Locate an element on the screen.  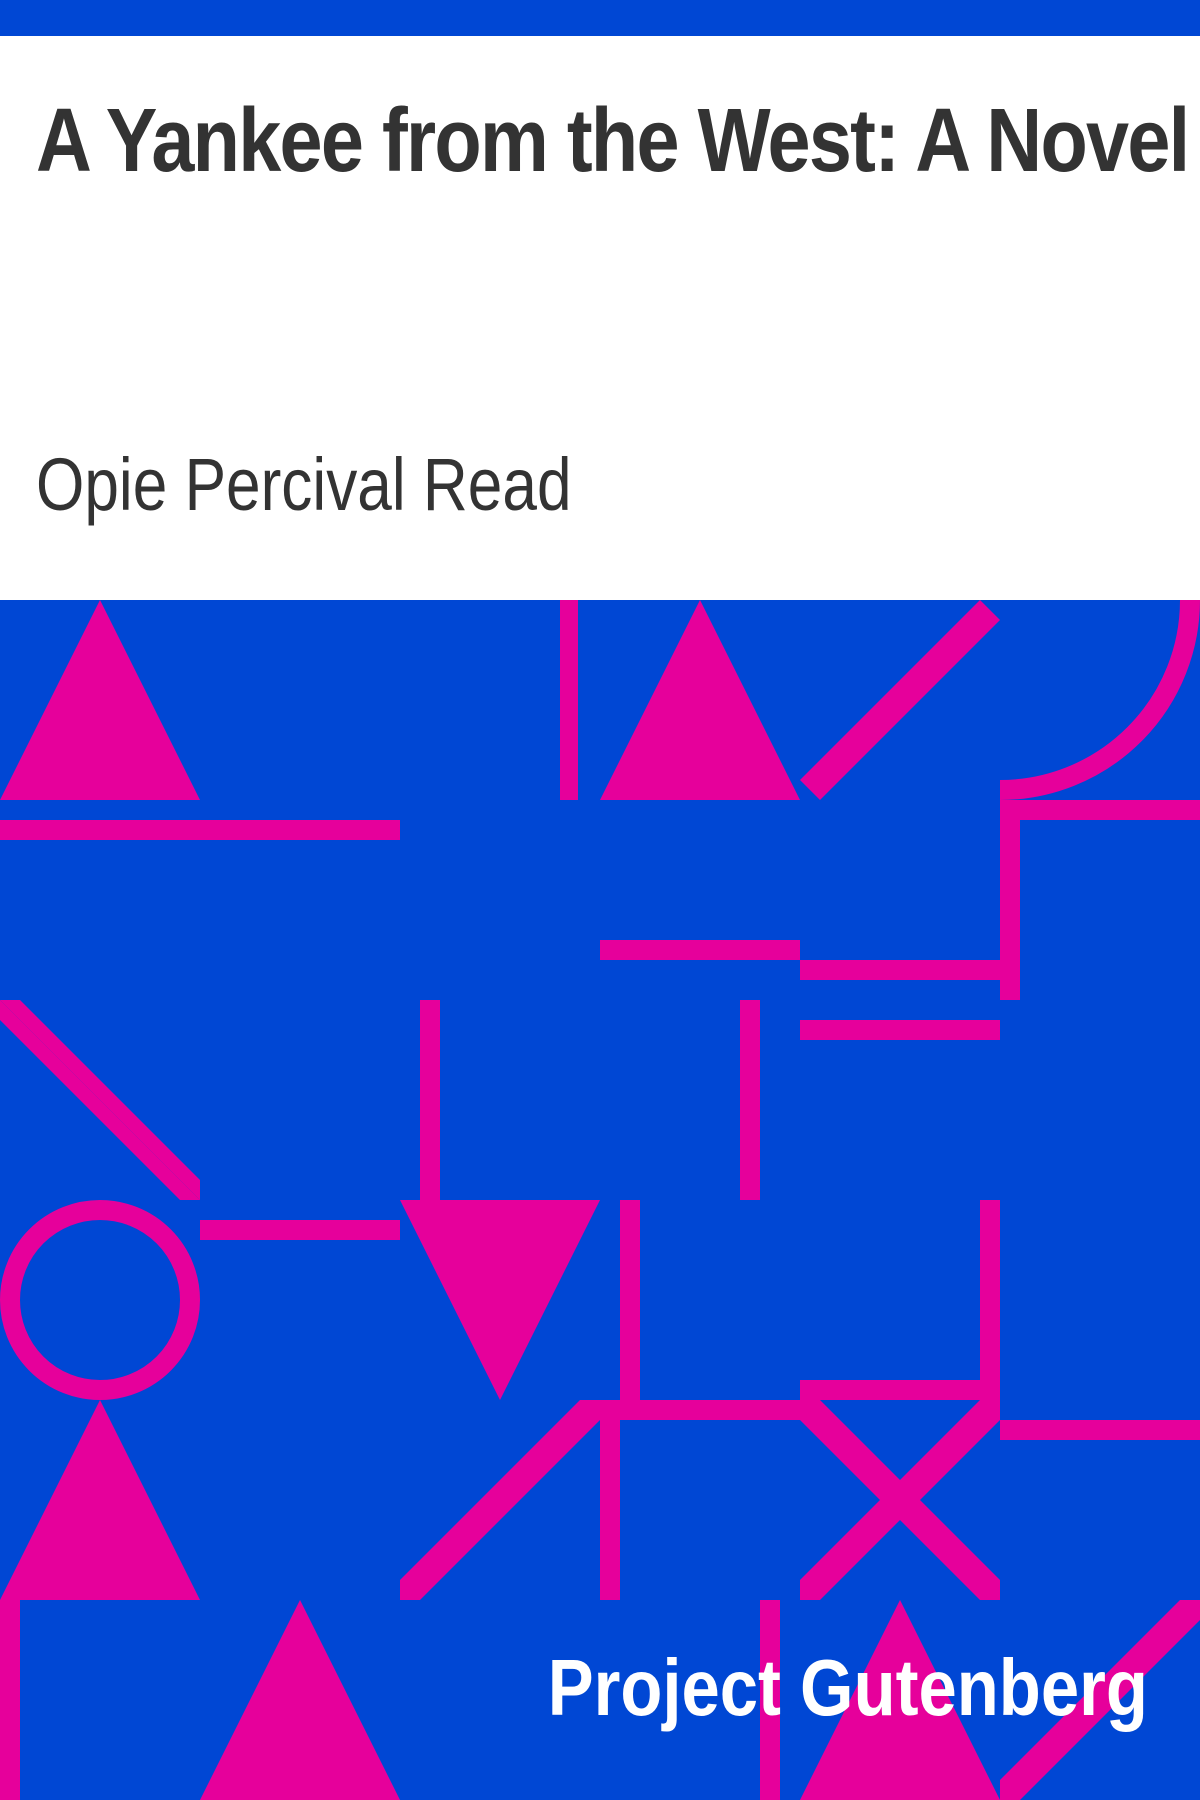
book-title: A Yankee from the West: A Novel is located at coordinates (613, 141).